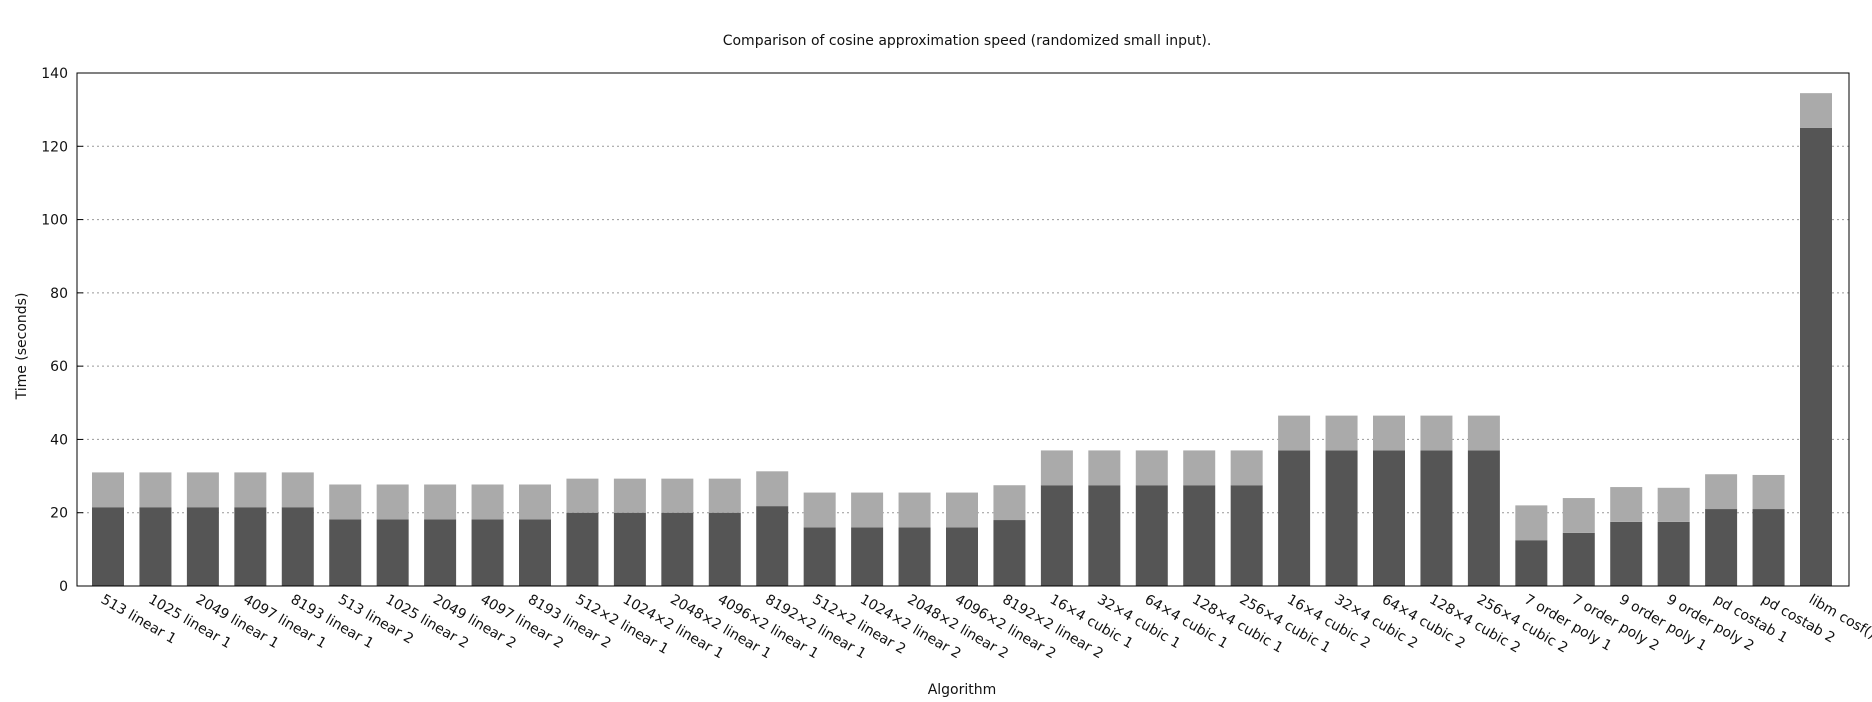 The height and width of the screenshot is (702, 1872). What do you see at coordinates (54, 147) in the screenshot?
I see `y-tick-label: 120` at bounding box center [54, 147].